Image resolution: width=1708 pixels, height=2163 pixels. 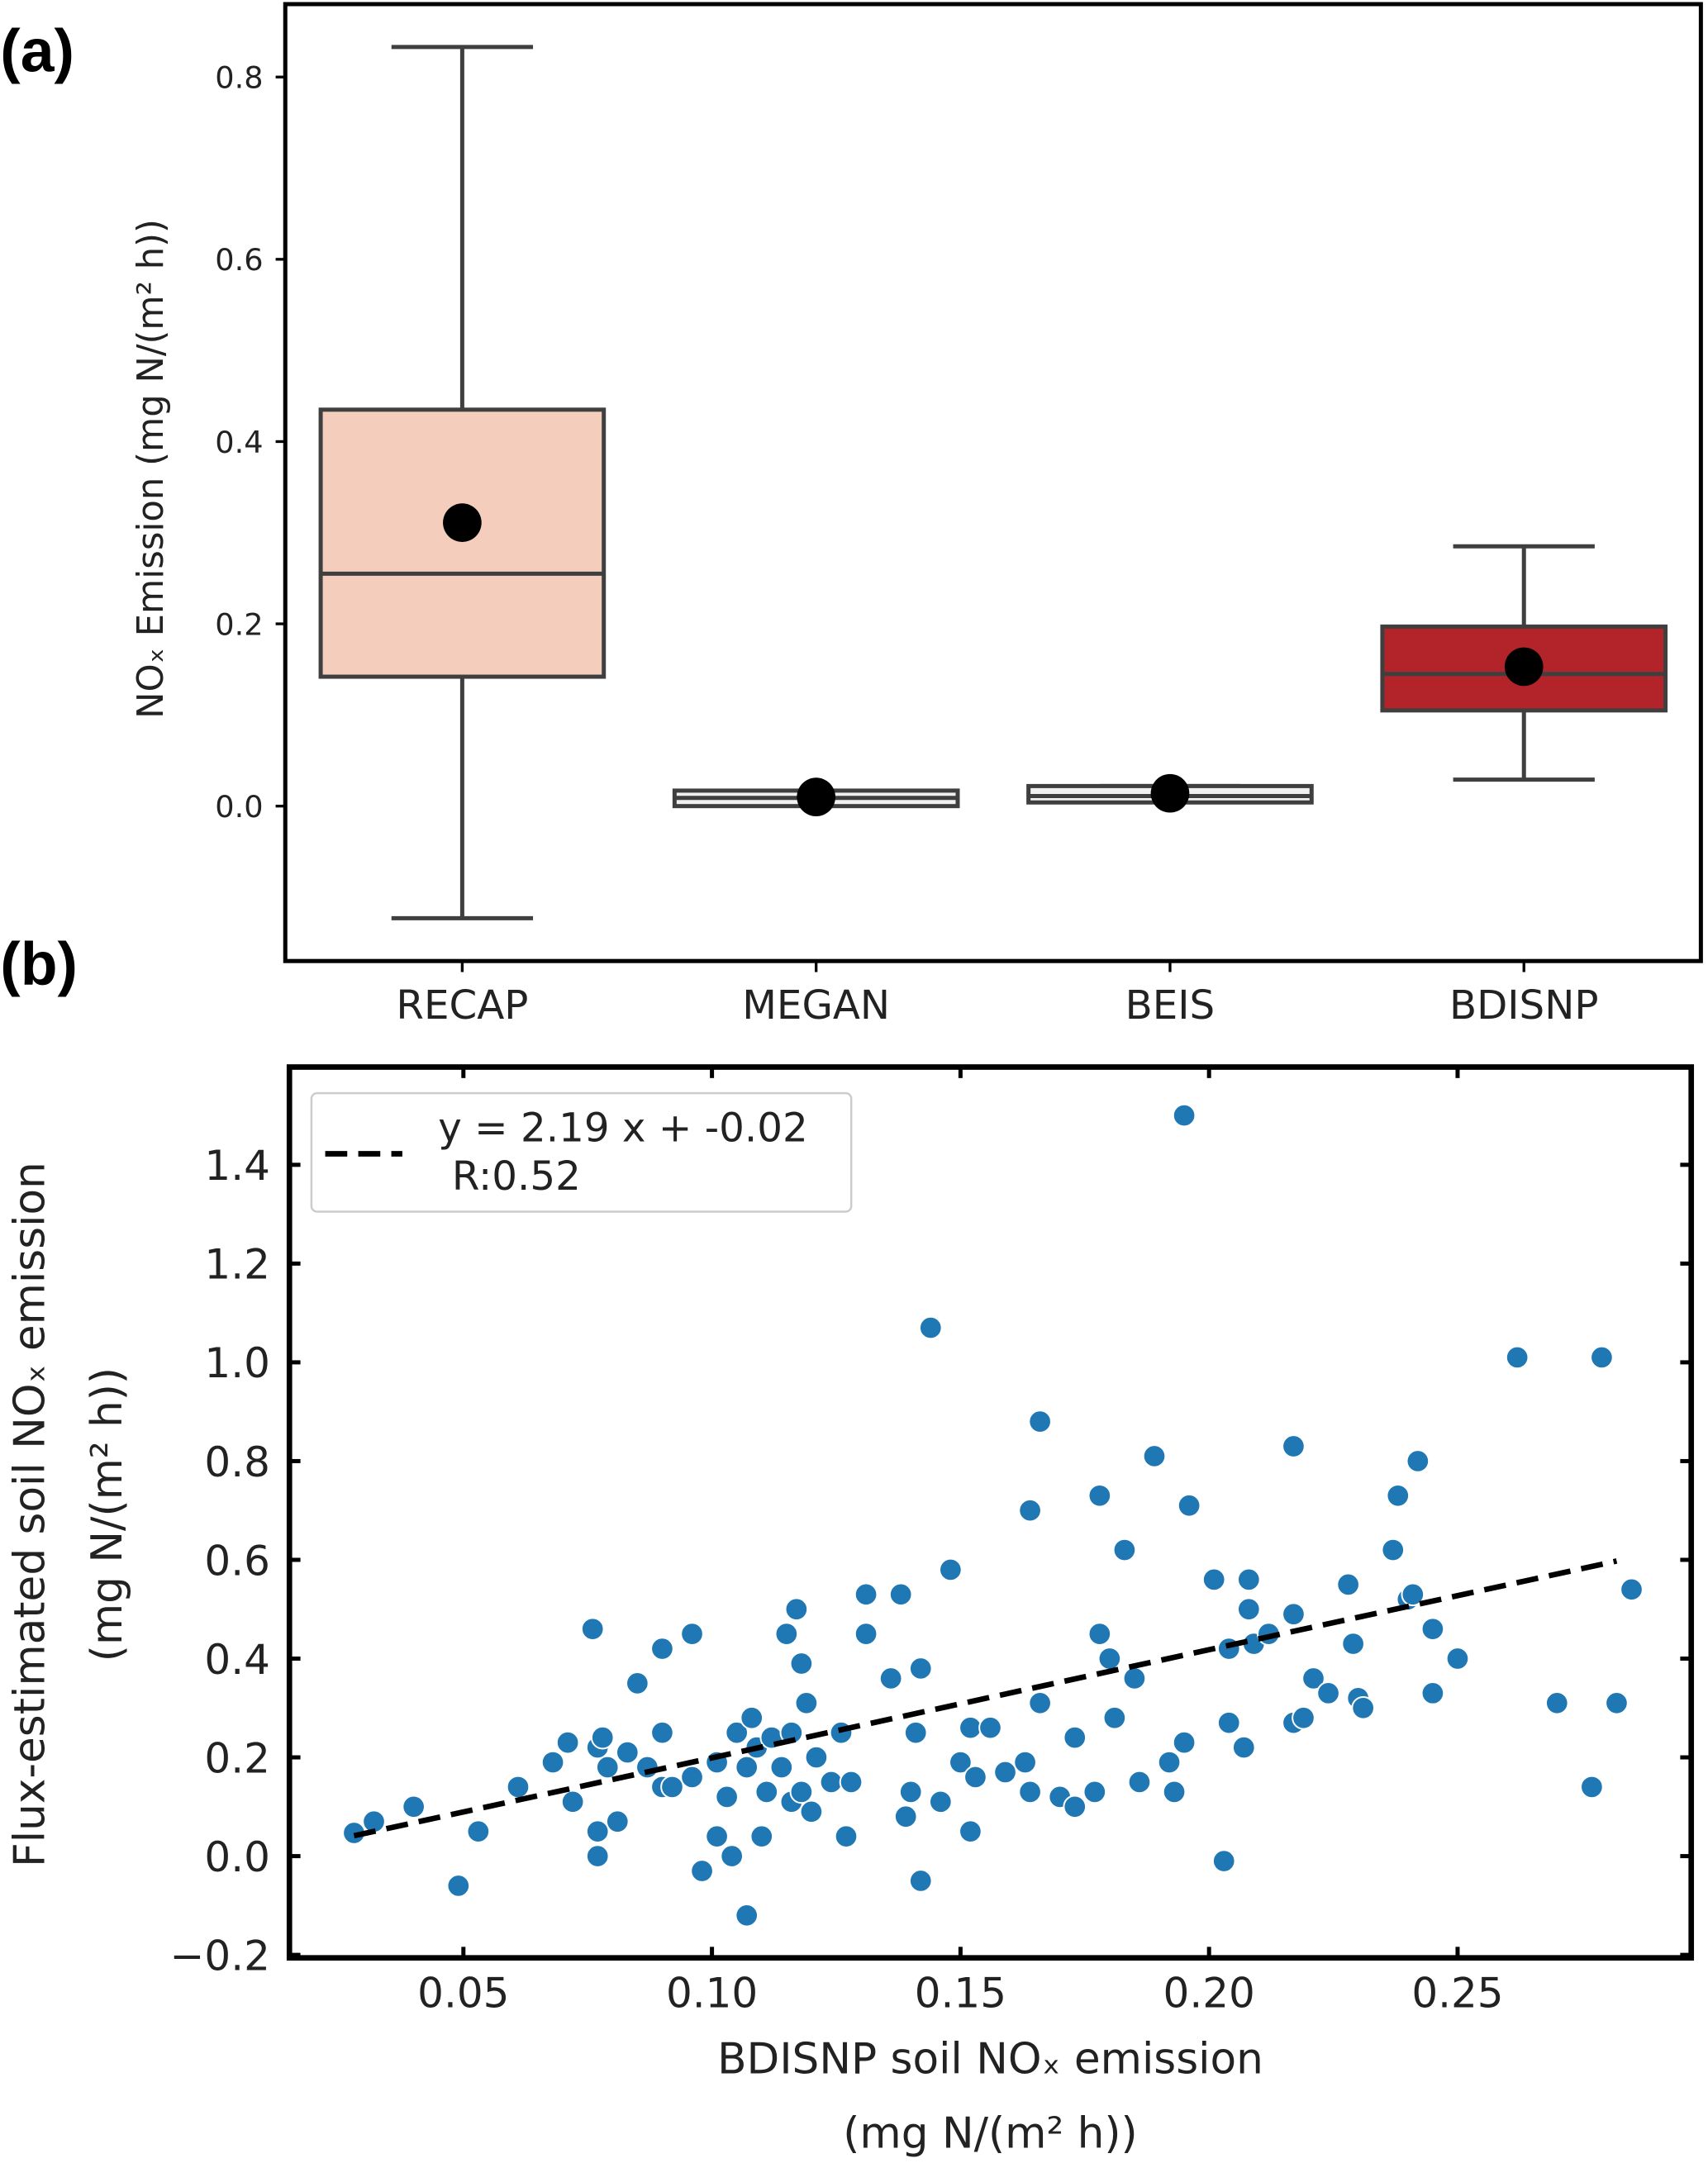 What do you see at coordinates (107, 1514) in the screenshot?
I see `y-axis-label-units: (mg N/(m² h))` at bounding box center [107, 1514].